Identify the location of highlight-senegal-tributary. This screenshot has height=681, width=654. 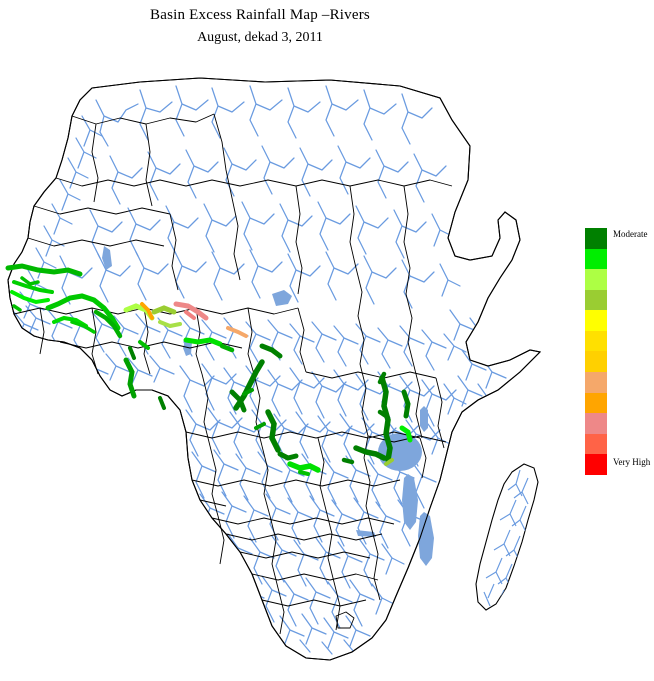
(30, 281).